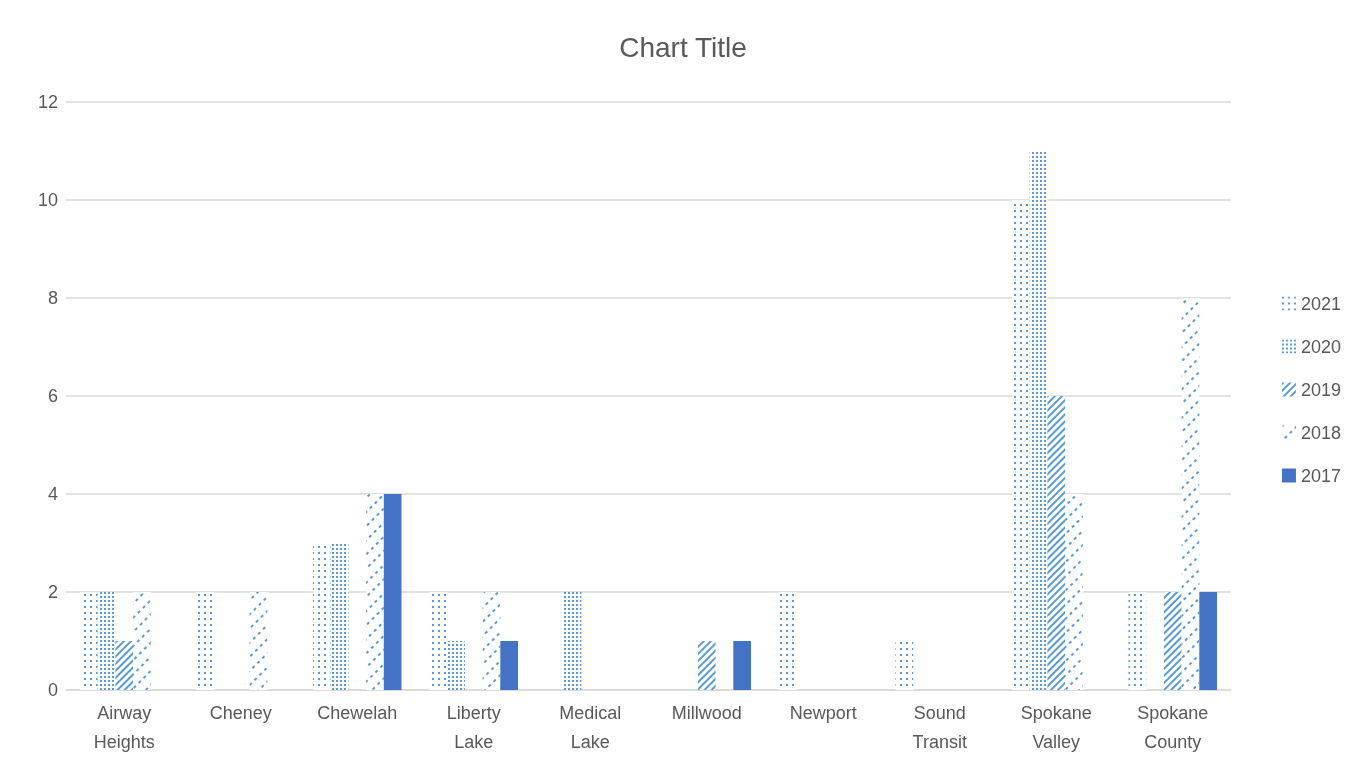 This screenshot has height=779, width=1366. Describe the element at coordinates (47, 200) in the screenshot. I see `y-tick-label: 10` at that location.